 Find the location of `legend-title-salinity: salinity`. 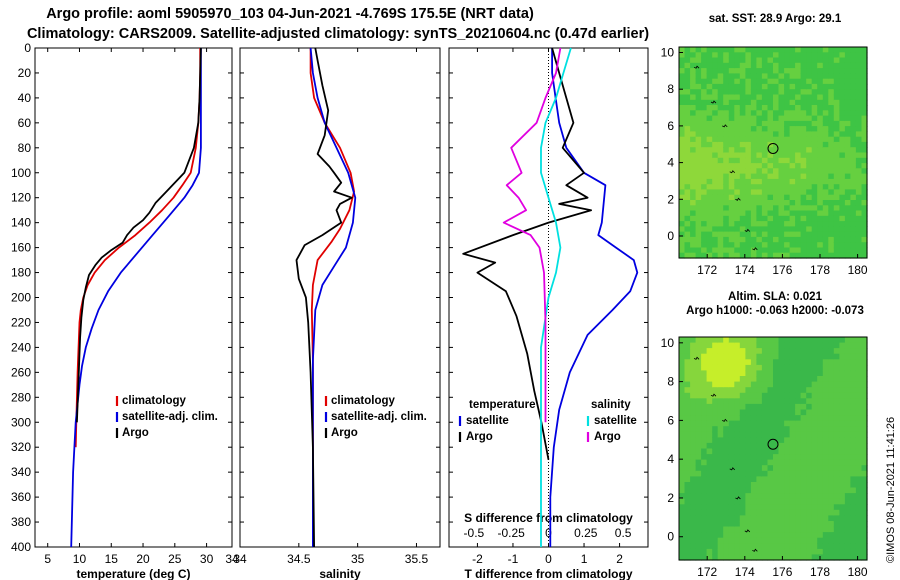

legend-title-salinity: salinity is located at coordinates (611, 405).